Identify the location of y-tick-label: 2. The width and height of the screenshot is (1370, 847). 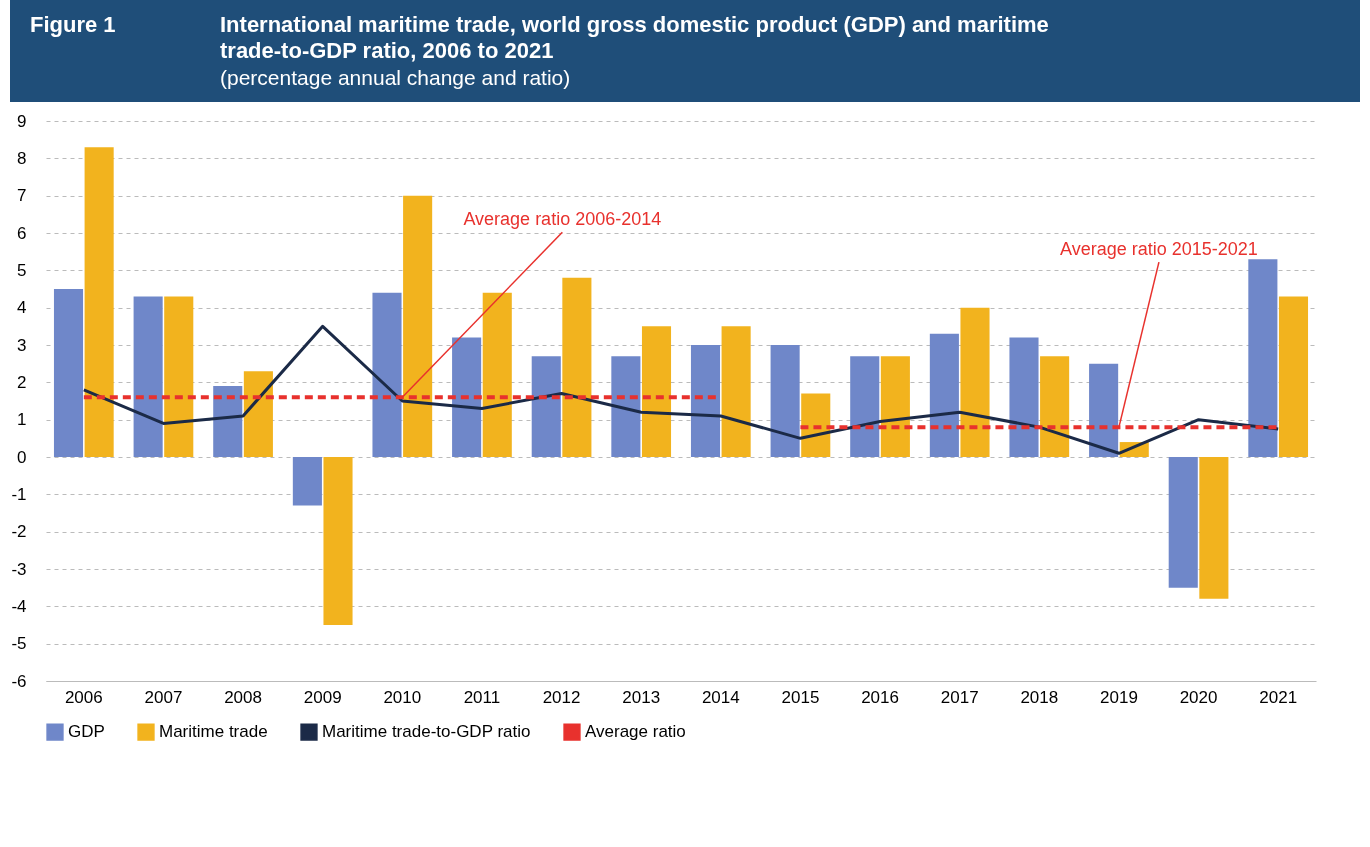
(22, 382).